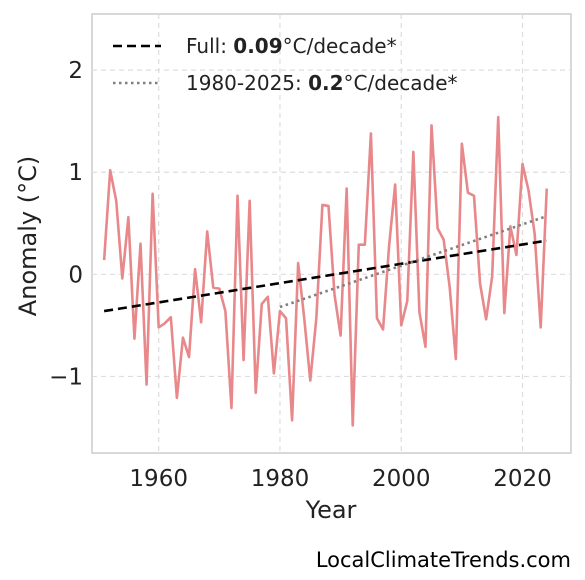 The height and width of the screenshot is (580, 585). Describe the element at coordinates (158, 479) in the screenshot. I see `x-tick-label: 1960` at that location.